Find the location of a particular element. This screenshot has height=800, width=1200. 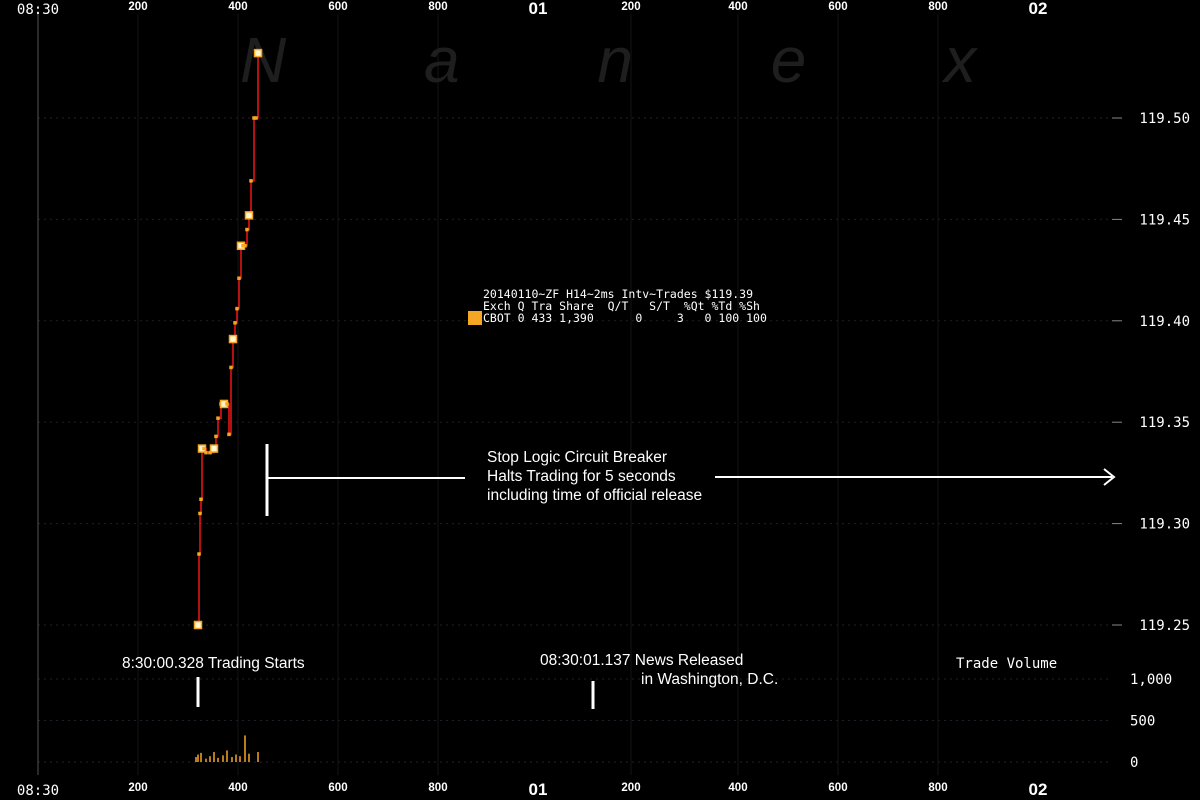

circuit-breaker-line-3: including time of official release is located at coordinates (594, 495).